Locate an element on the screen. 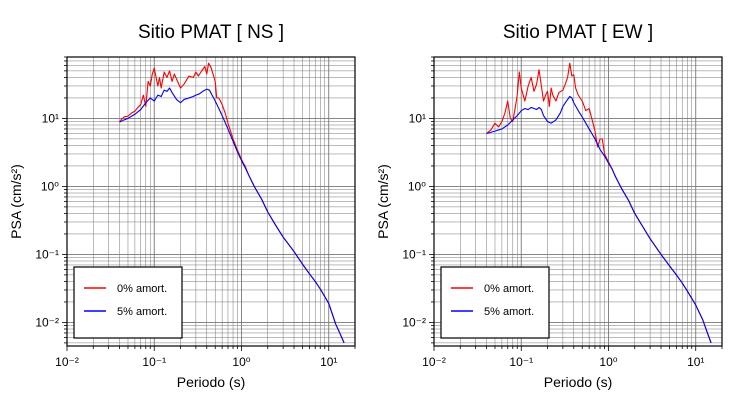 The image size is (730, 405). chart-title: Sitio PMAT [ EW ] is located at coordinates (578, 32).